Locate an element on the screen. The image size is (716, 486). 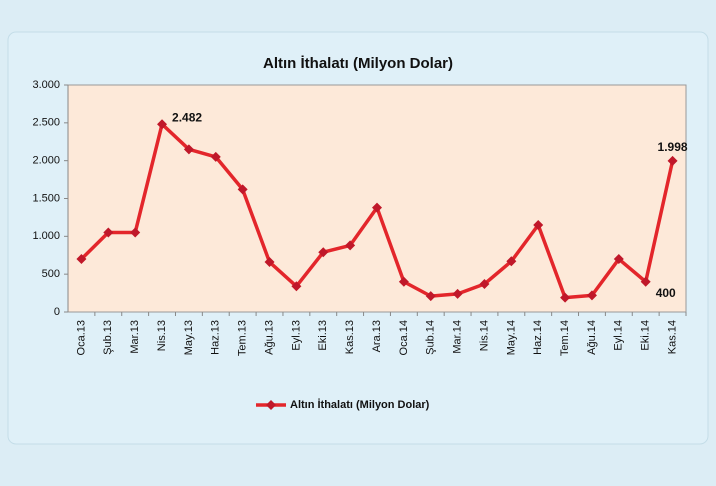
y-tick-label: 2.500 is located at coordinates (46, 123).